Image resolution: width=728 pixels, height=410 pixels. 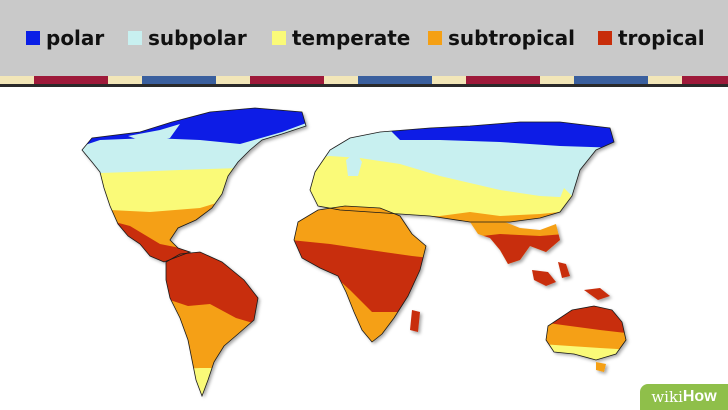 I want to click on north-america-region, so click(x=194, y=185).